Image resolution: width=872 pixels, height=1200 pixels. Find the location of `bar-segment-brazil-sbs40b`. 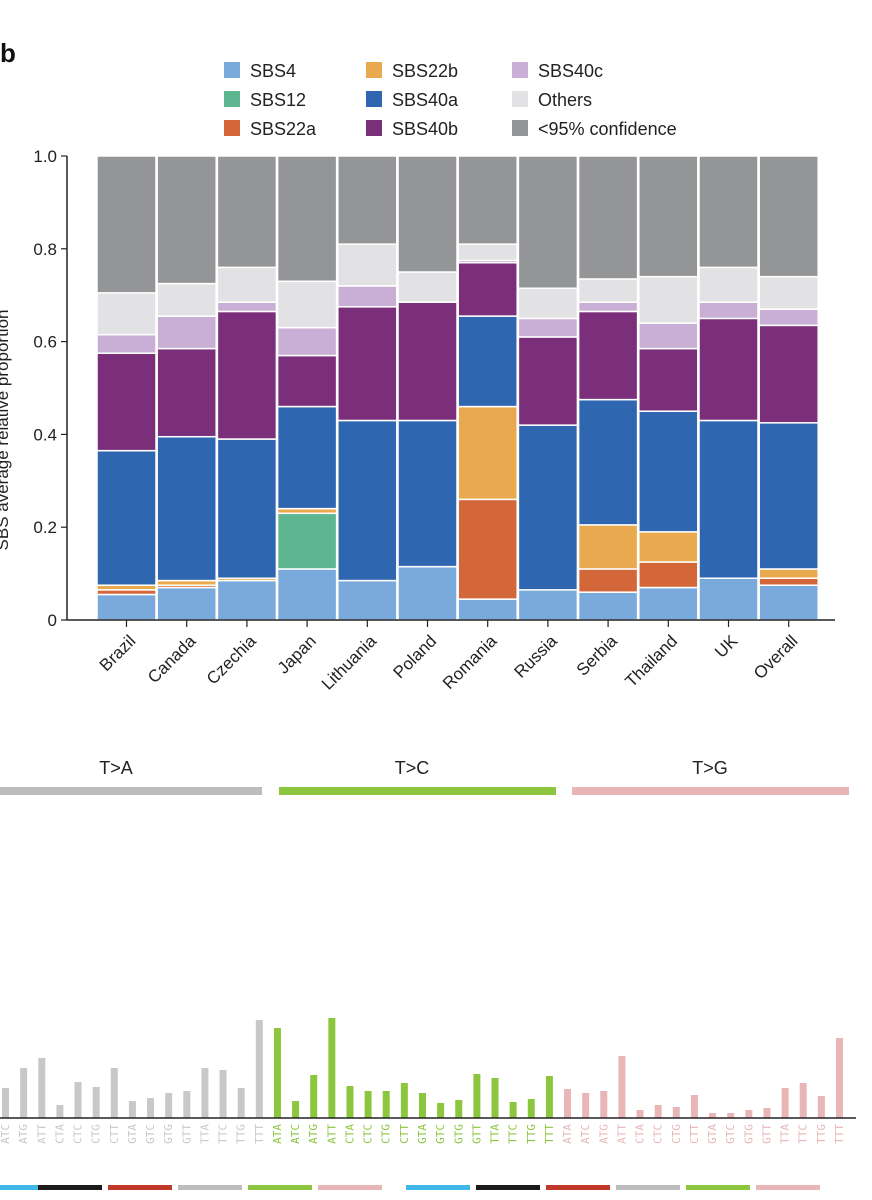

bar-segment-brazil-sbs40b is located at coordinates (126, 402).